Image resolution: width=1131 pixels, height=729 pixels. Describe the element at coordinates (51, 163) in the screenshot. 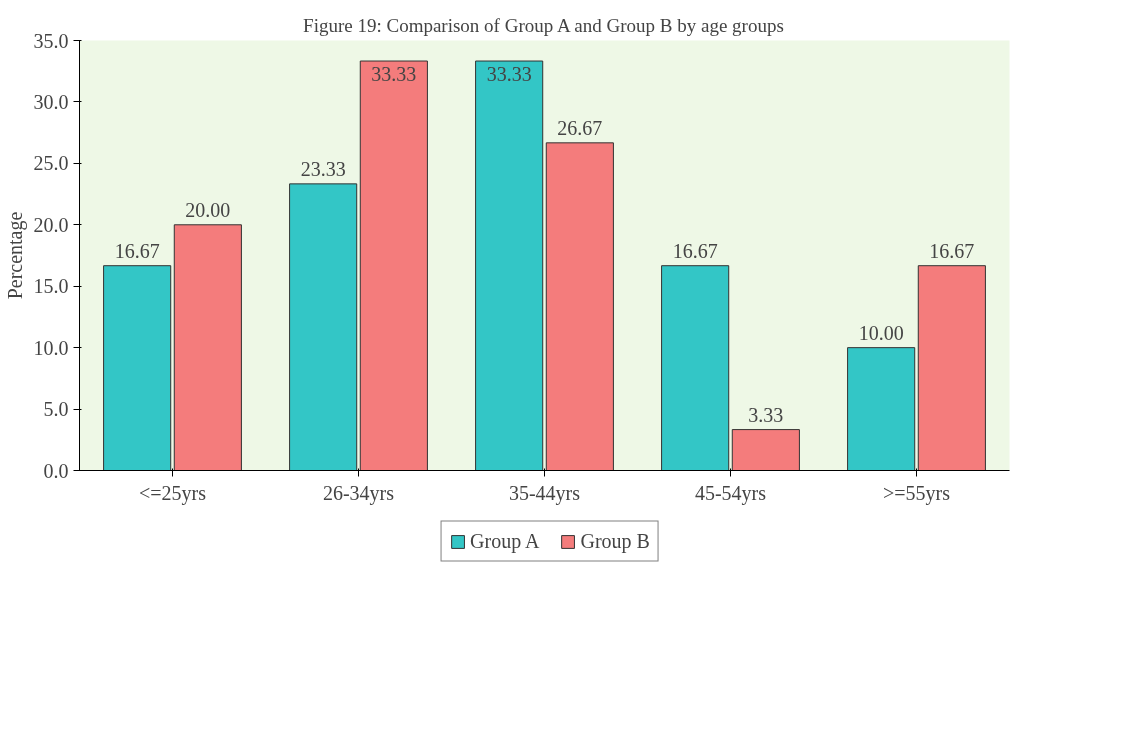

I see `y-tick-label: 25.0` at that location.